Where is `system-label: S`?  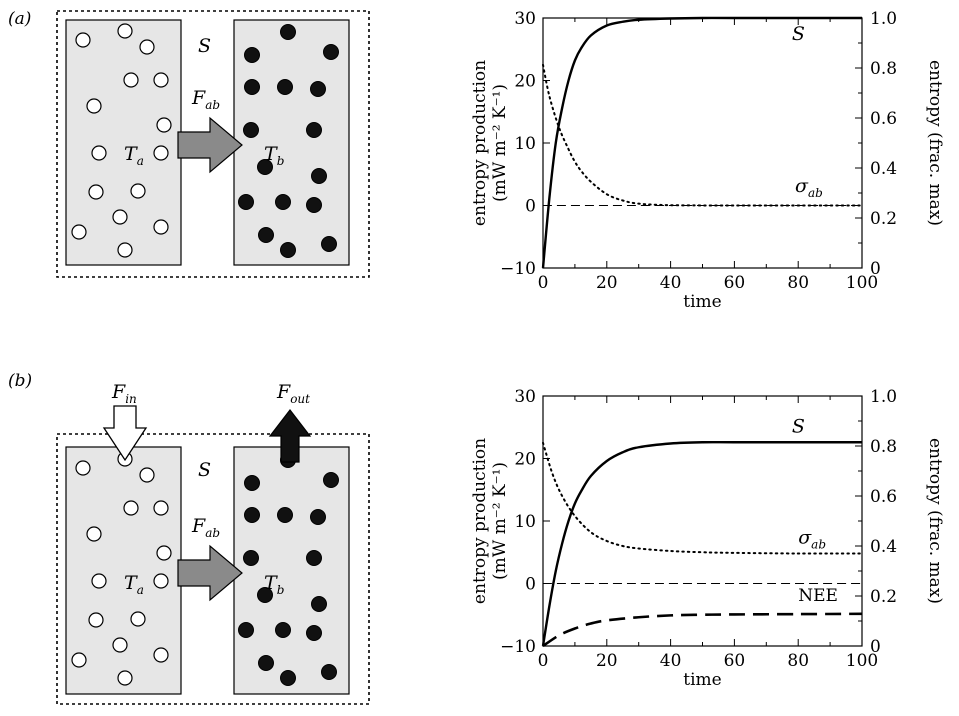
system-label: S is located at coordinates (204, 470).